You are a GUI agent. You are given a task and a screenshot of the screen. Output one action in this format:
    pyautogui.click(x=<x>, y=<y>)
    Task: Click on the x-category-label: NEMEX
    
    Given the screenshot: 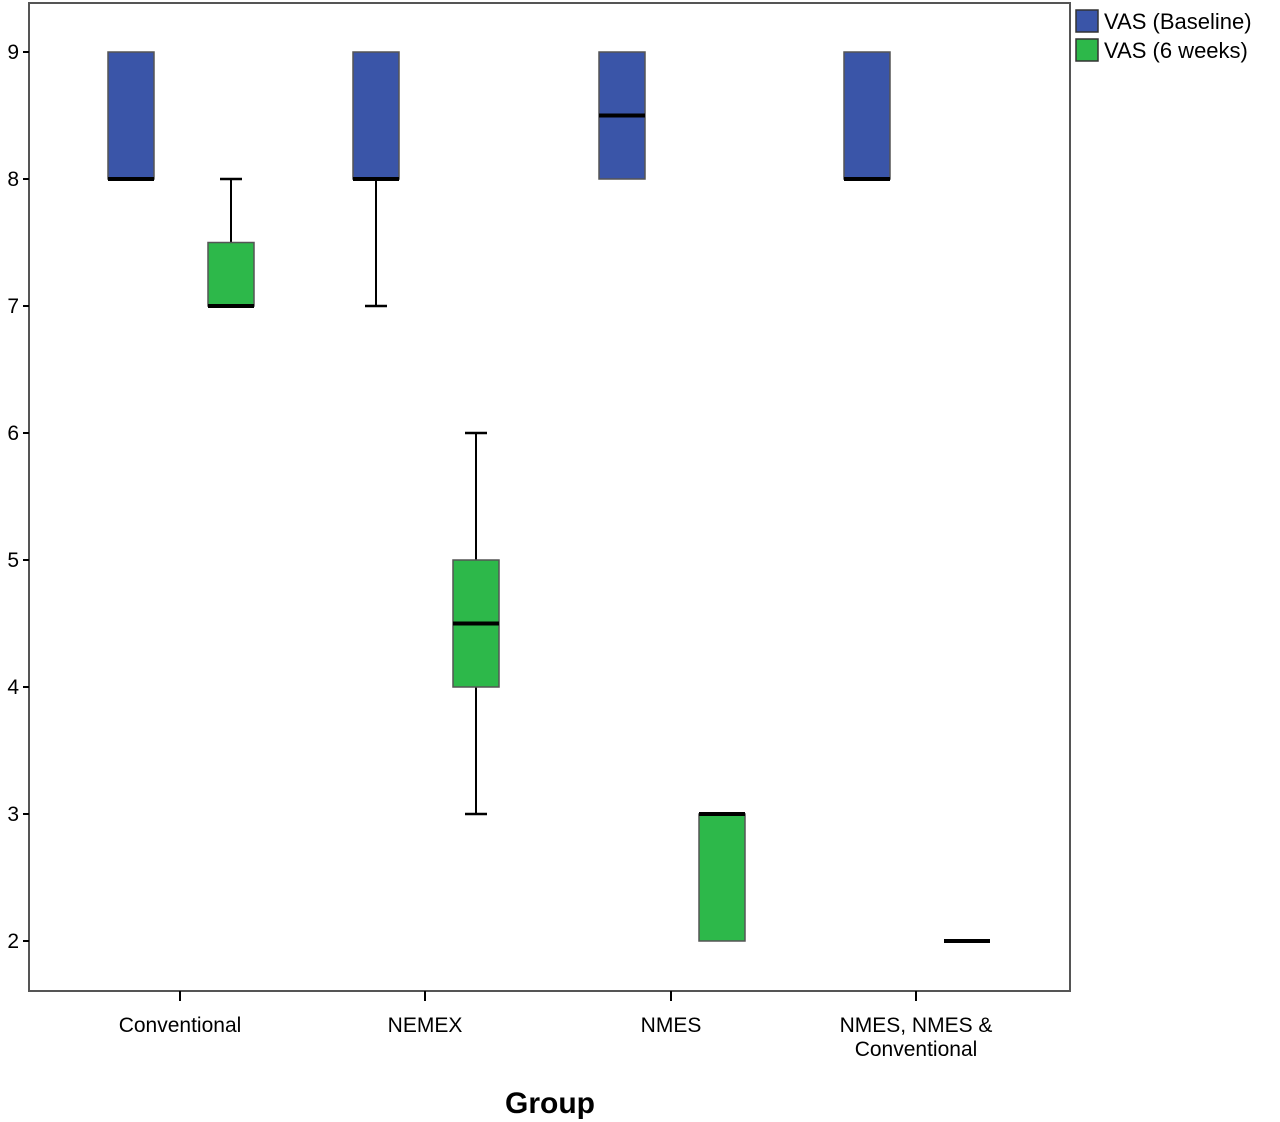 What is the action you would take?
    pyautogui.click(x=425, y=1025)
    